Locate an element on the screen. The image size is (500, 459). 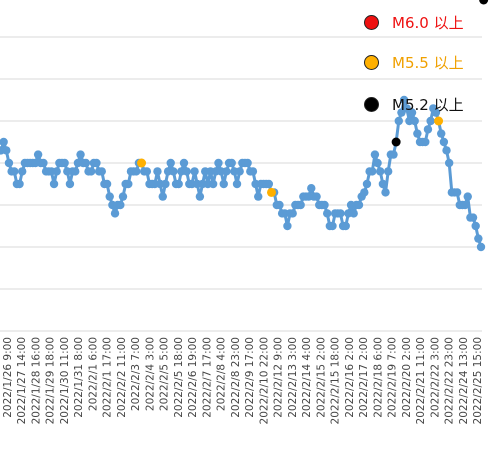
x-tick-label-1: 2022/1/27 14:00 is located at coordinates (22, 380).